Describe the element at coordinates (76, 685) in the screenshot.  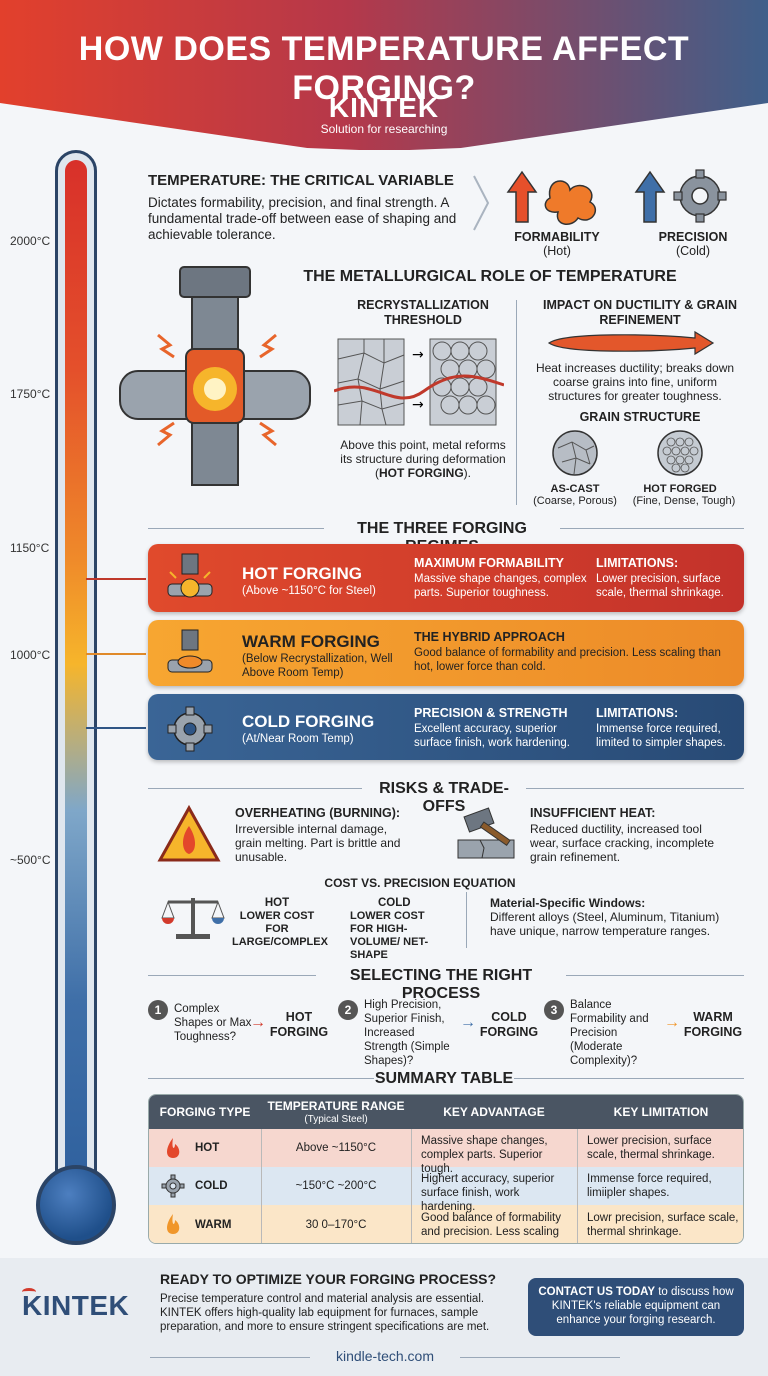
I see `thermometer-fill` at that location.